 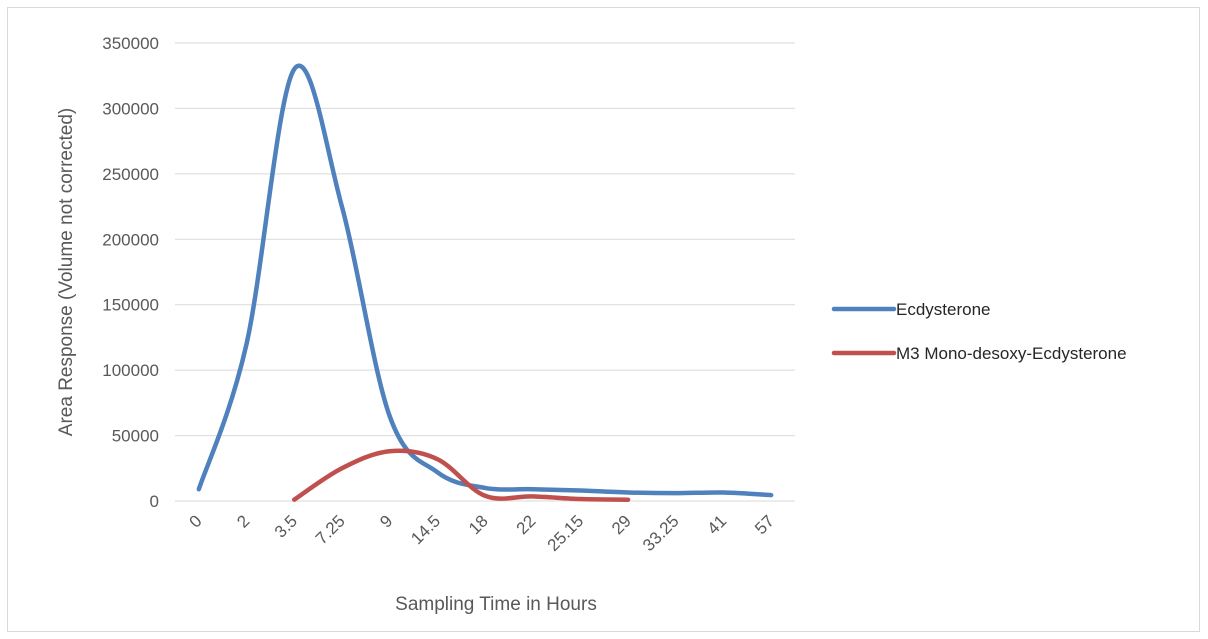 I want to click on y-axis-title: Area Response (Volume not corrected), so click(x=66, y=272).